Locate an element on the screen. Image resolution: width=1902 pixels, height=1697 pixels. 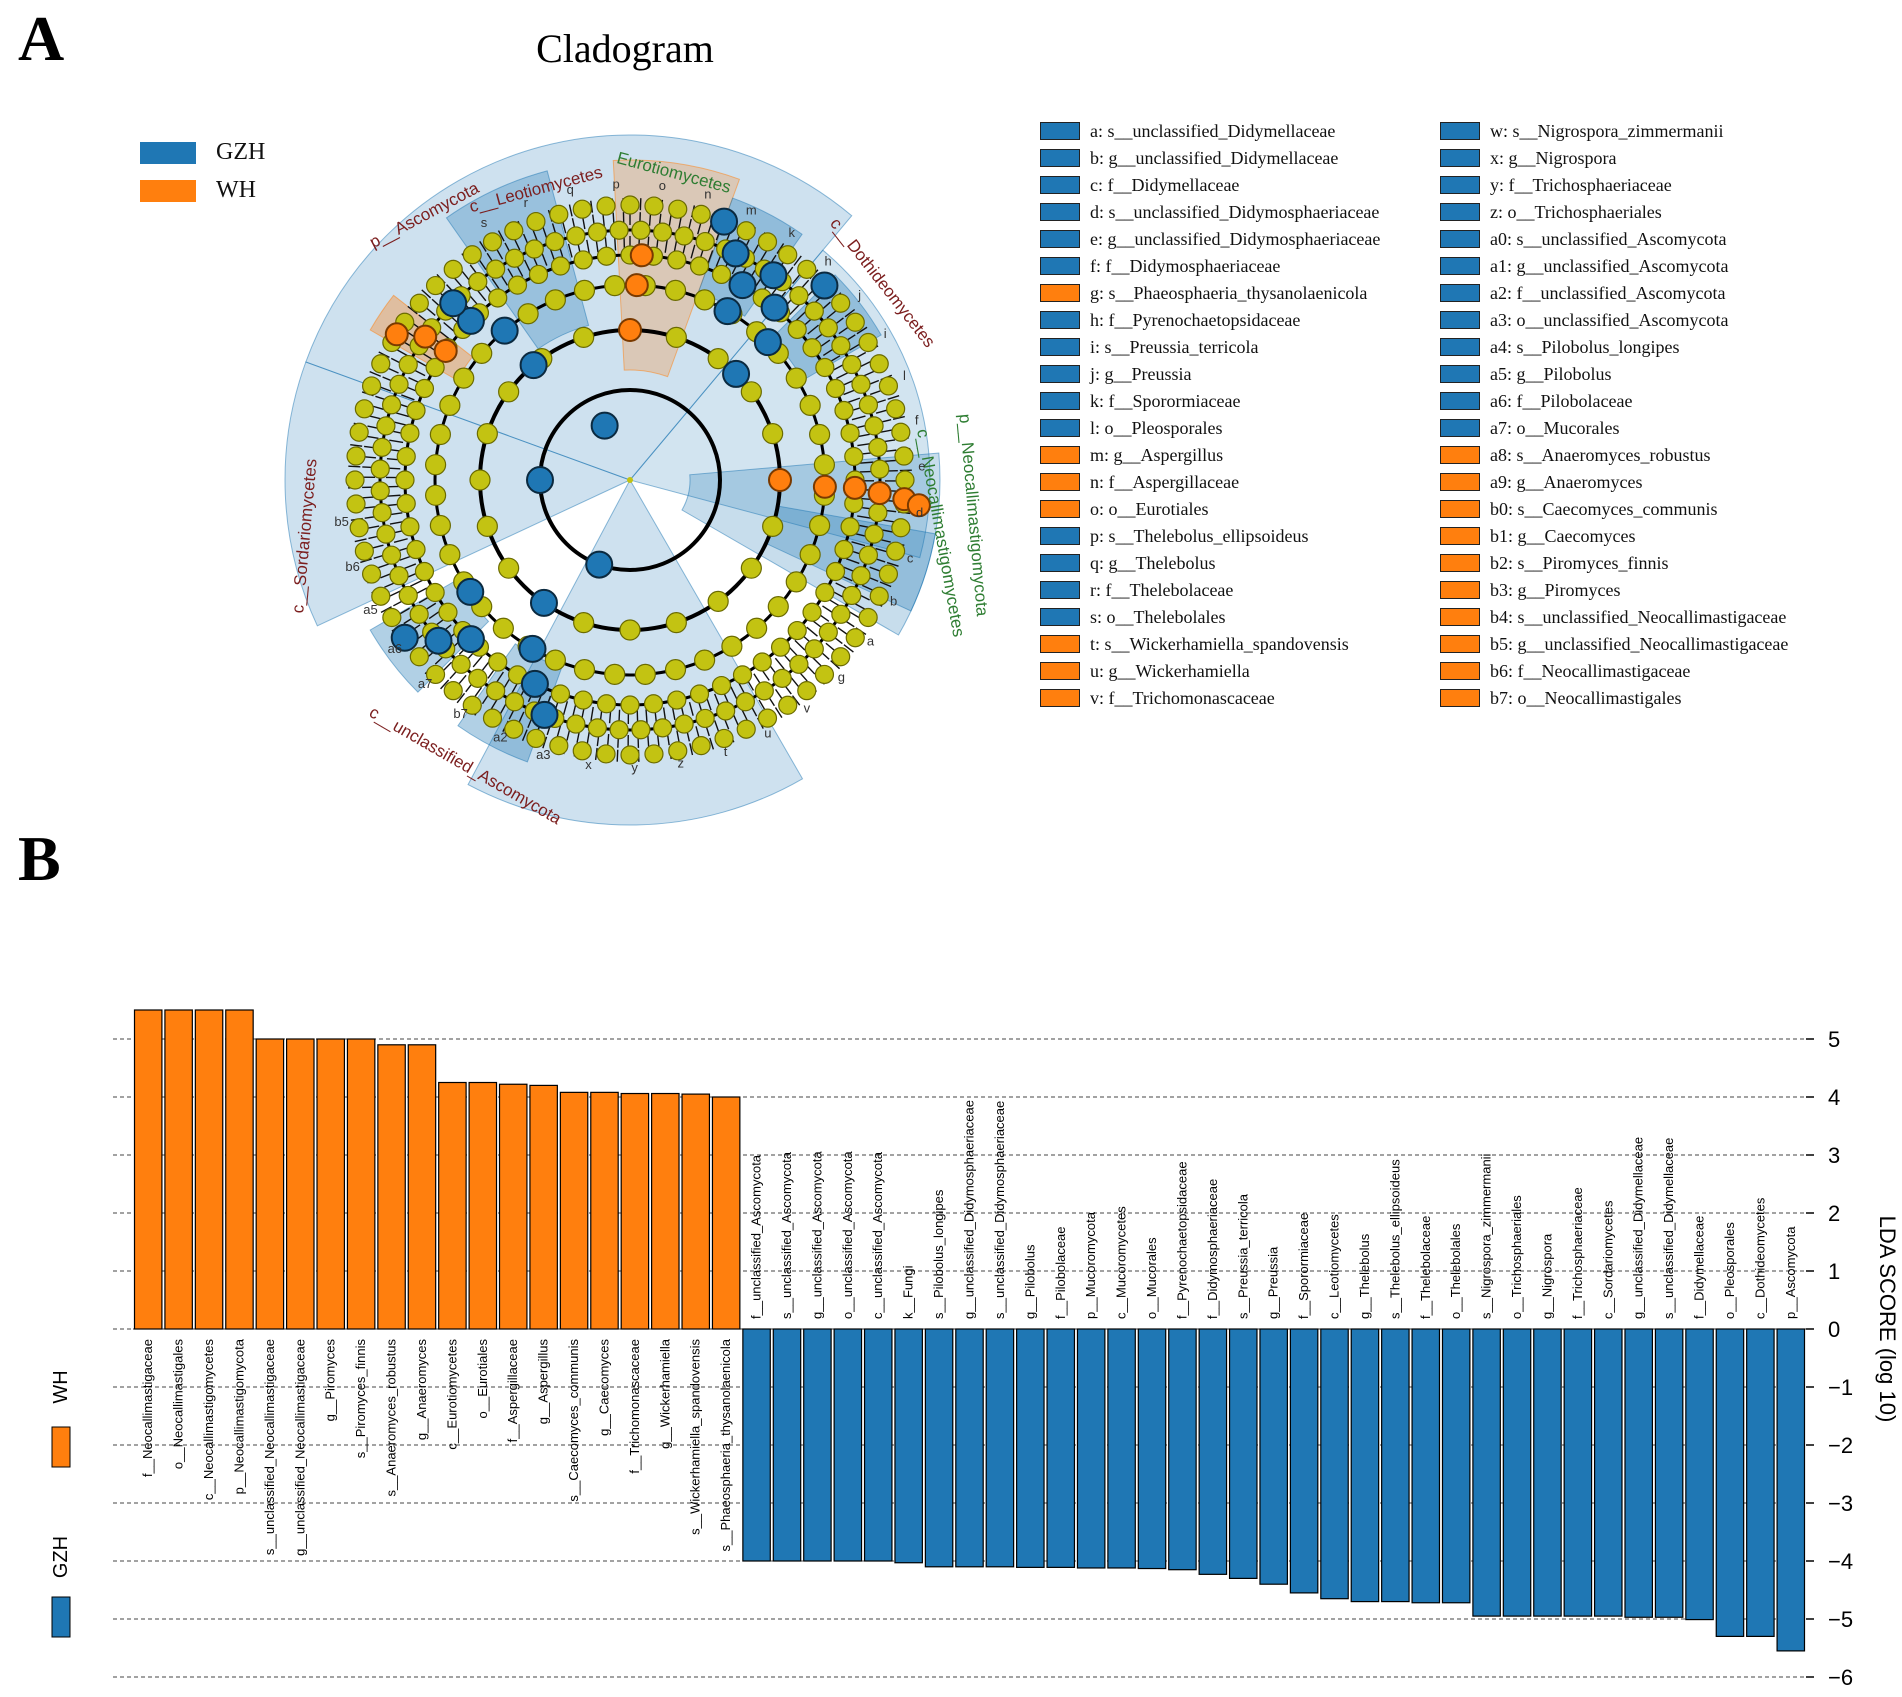
clade-marker-letter: n is located at coordinates (707, 194).